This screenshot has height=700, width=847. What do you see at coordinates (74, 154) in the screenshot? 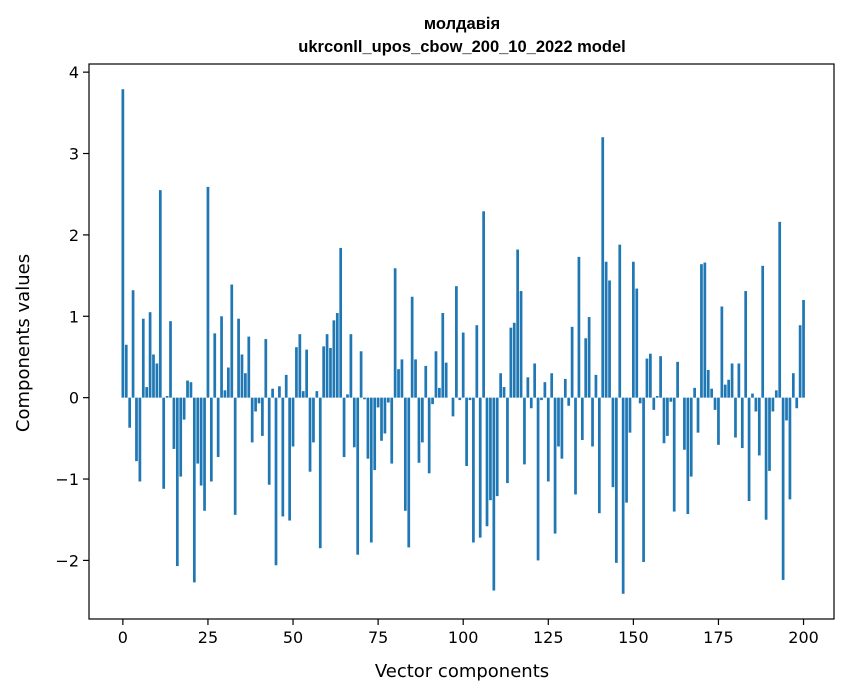
I see `y-tick-label: 3` at bounding box center [74, 154].